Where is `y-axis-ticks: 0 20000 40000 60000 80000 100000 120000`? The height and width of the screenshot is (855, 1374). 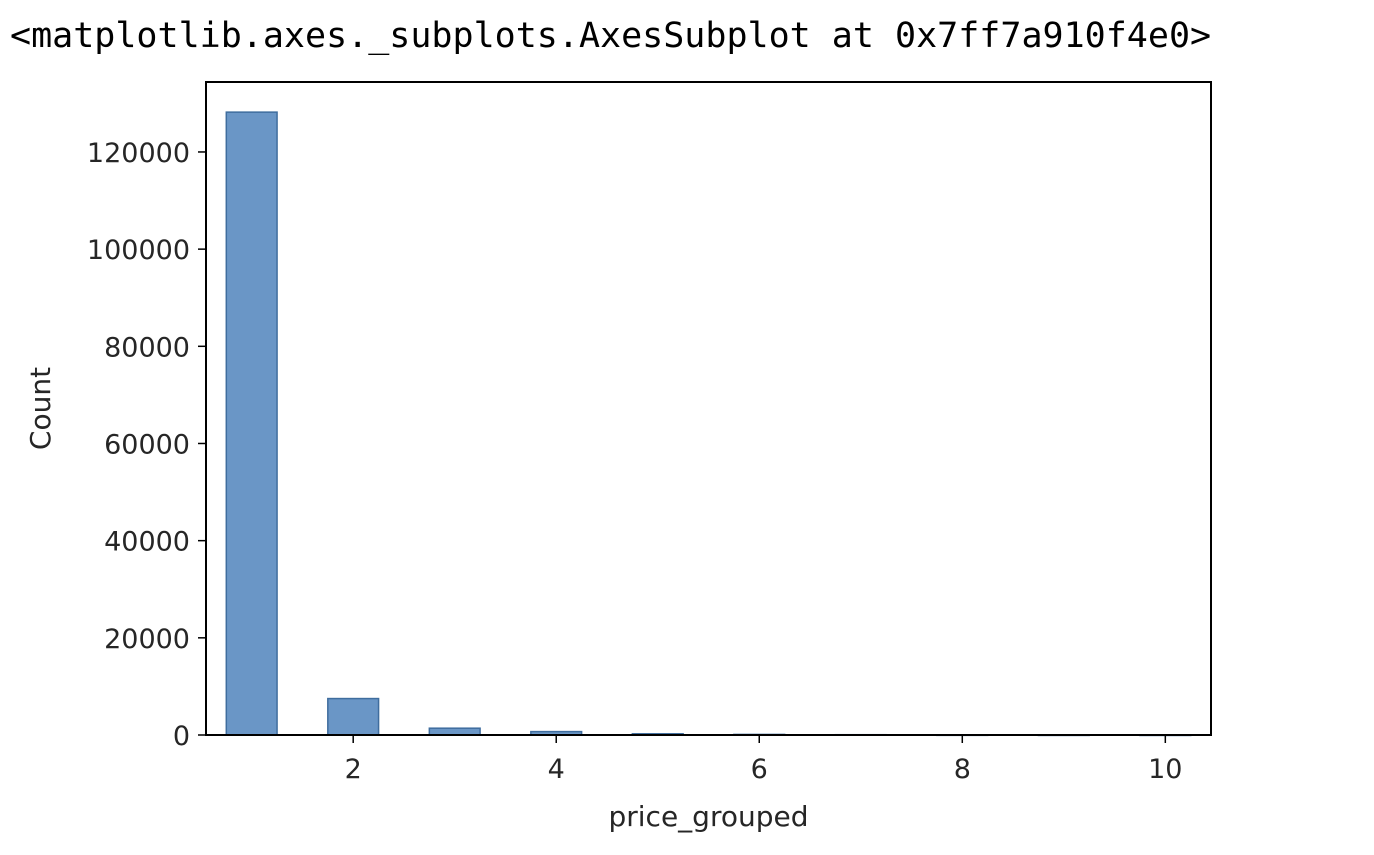
y-axis-ticks: 0 20000 40000 60000 80000 100000 120000 is located at coordinates (146, 445).